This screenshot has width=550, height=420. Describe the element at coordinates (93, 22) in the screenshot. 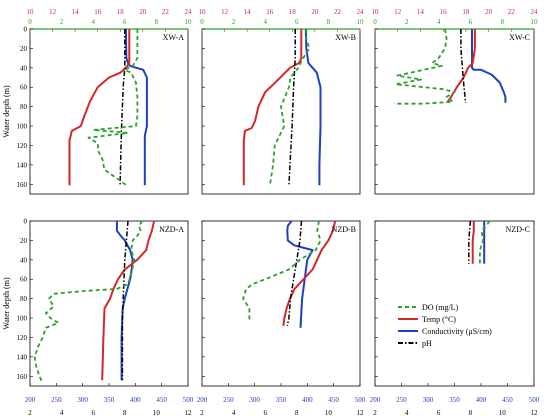

I see `do-tick-label: 4` at that location.